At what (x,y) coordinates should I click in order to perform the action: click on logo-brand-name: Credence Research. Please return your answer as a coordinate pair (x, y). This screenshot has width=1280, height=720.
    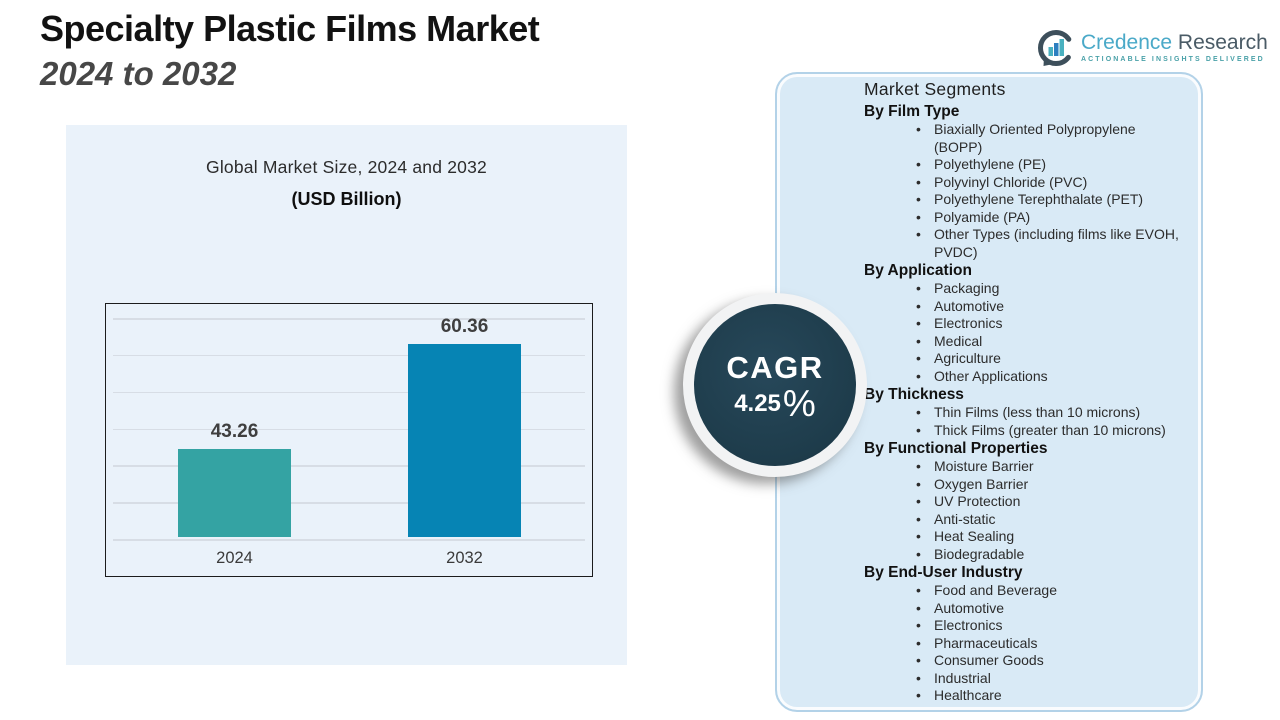
    Looking at the image, I should click on (1174, 43).